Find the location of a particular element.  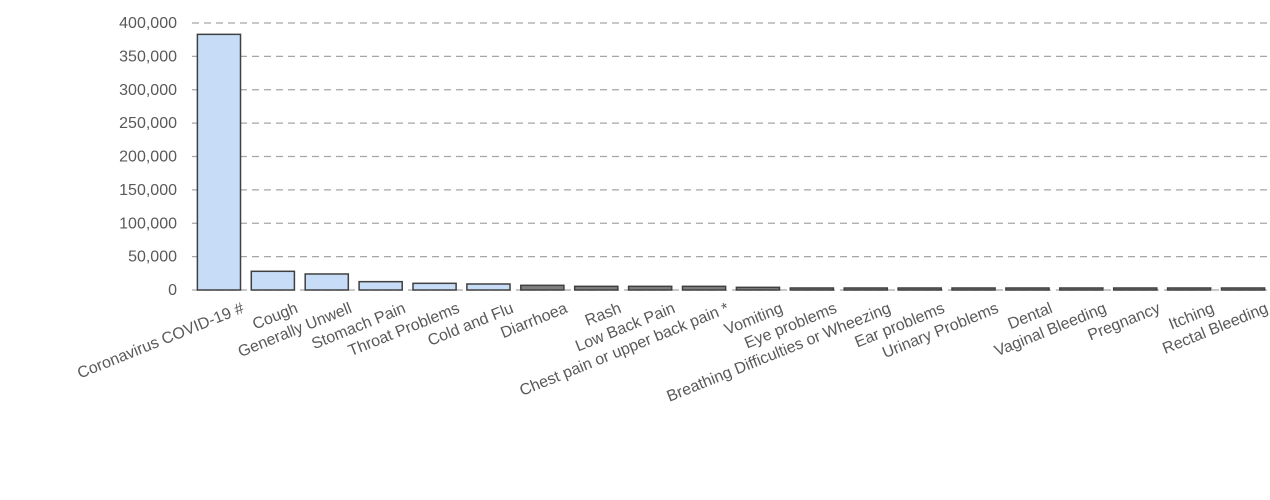

y-tick-label: 0 is located at coordinates (172, 290).